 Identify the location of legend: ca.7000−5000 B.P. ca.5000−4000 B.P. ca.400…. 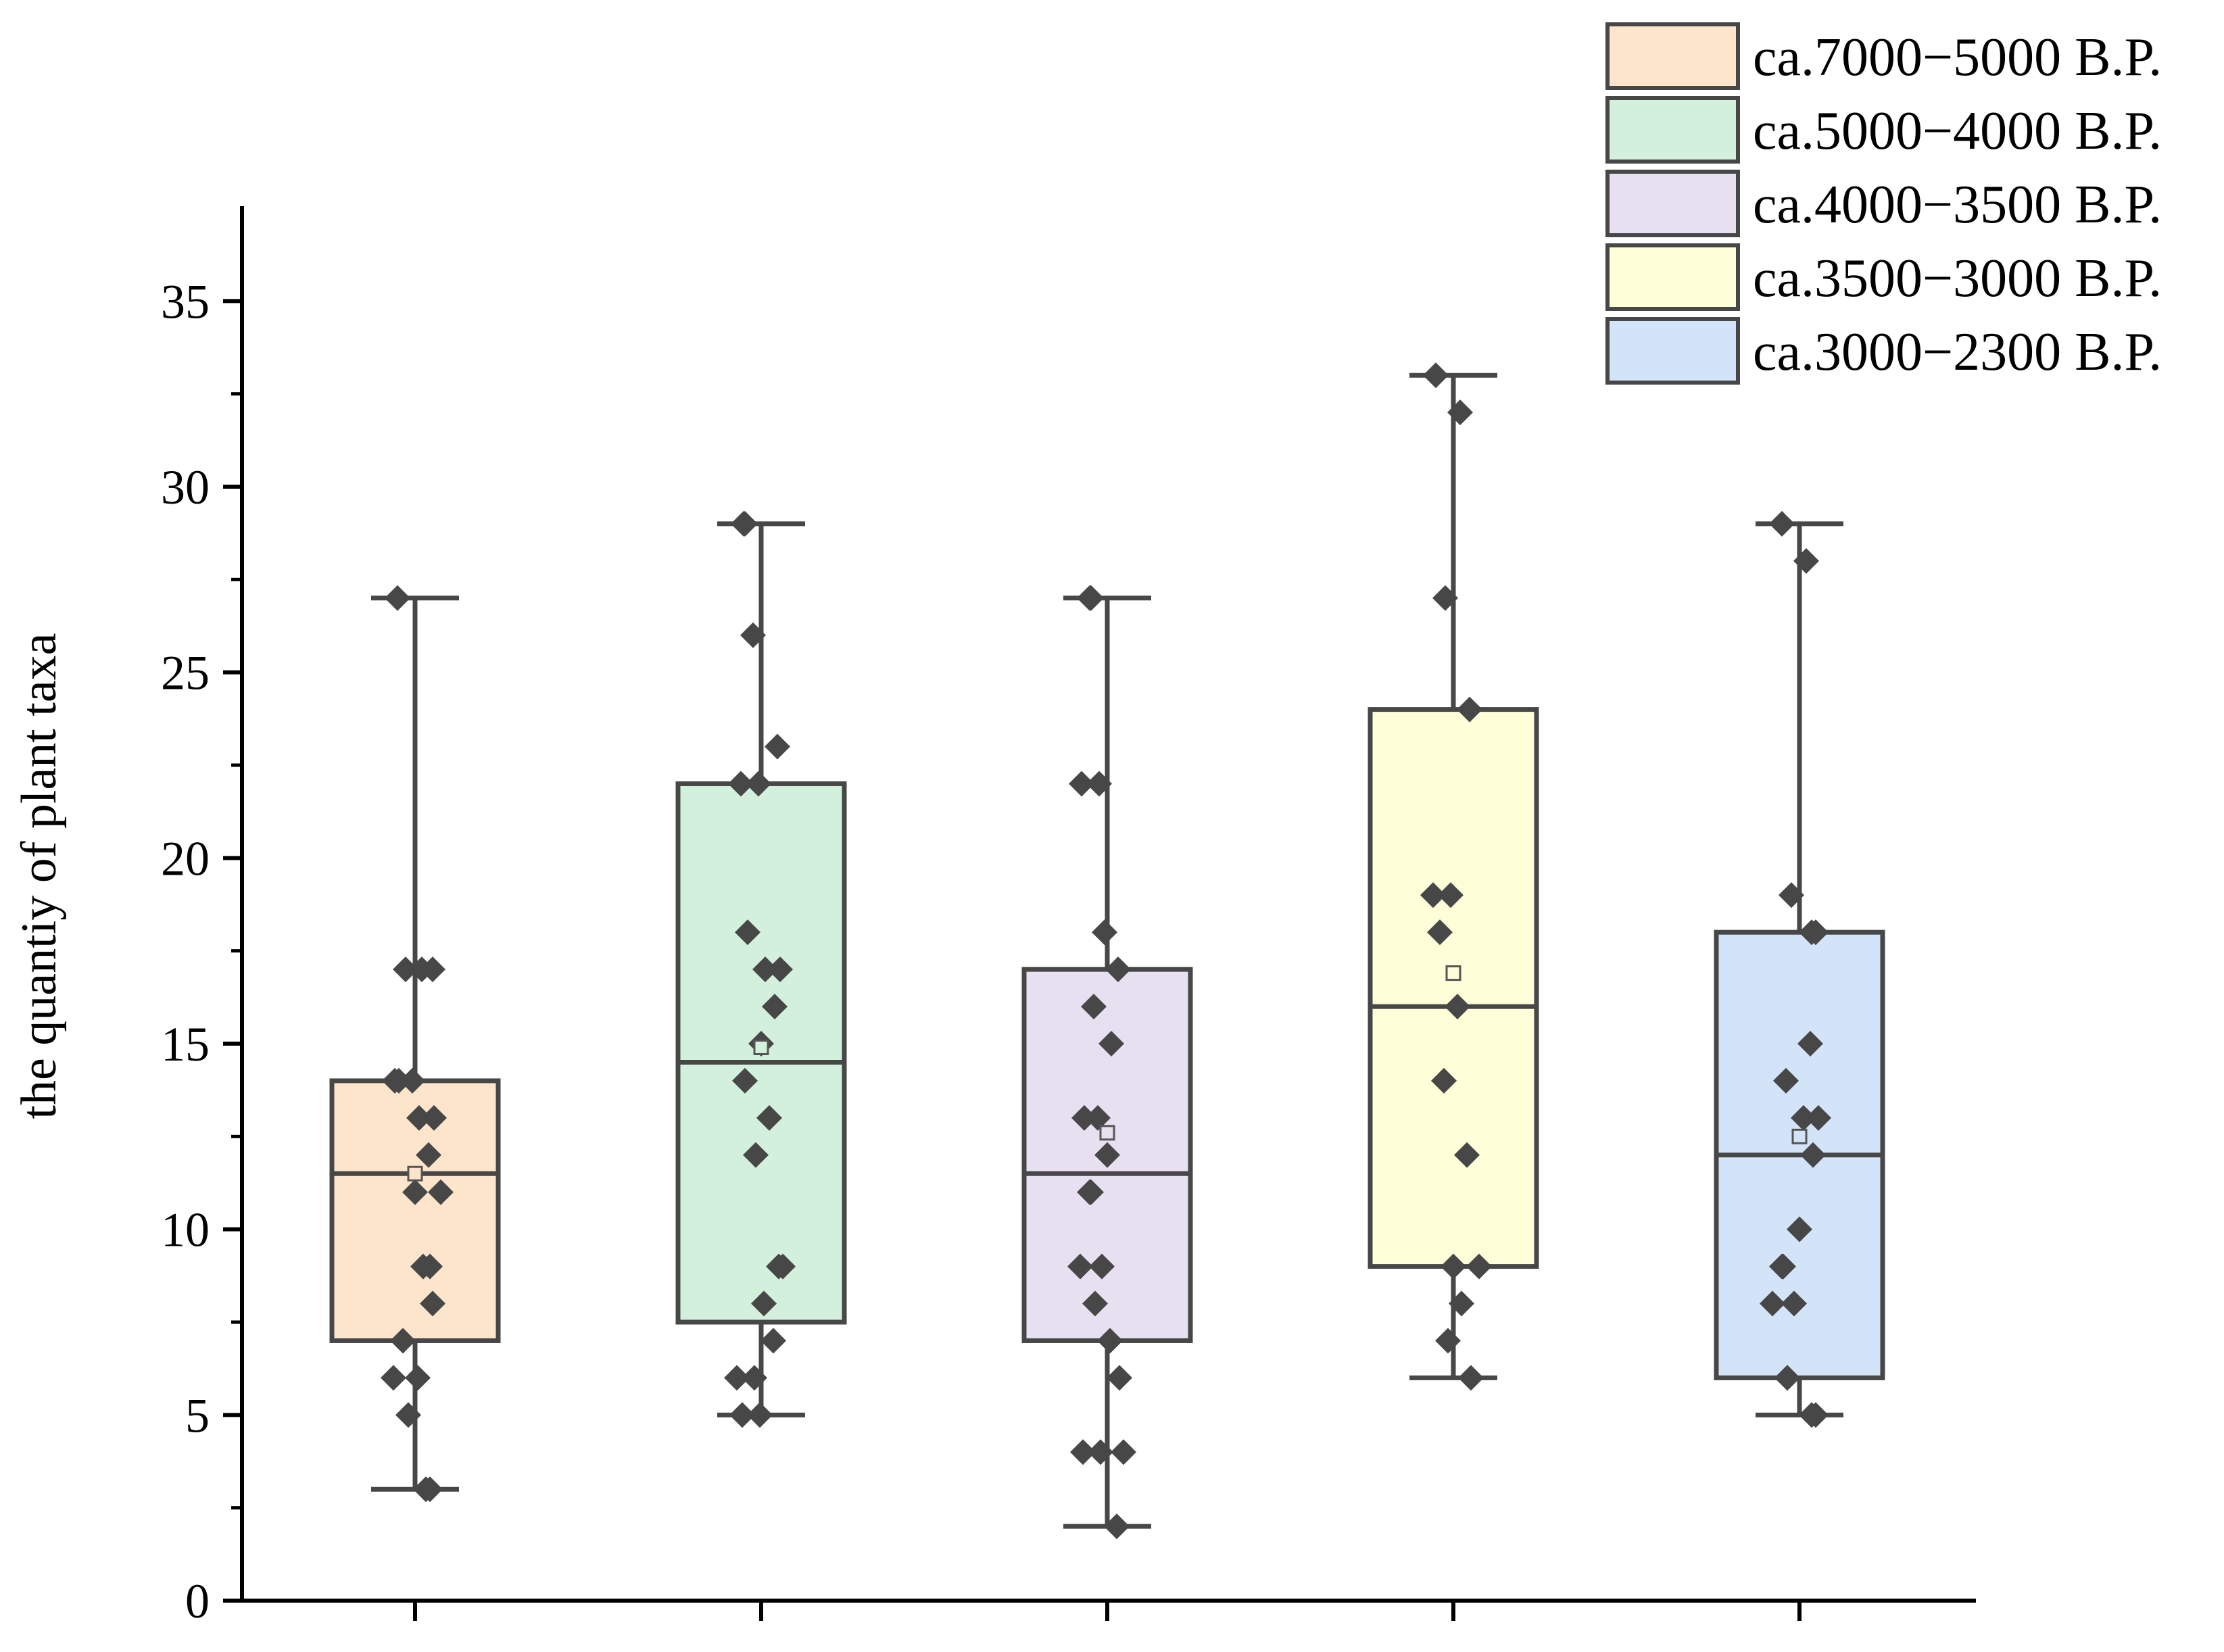
(1883, 203).